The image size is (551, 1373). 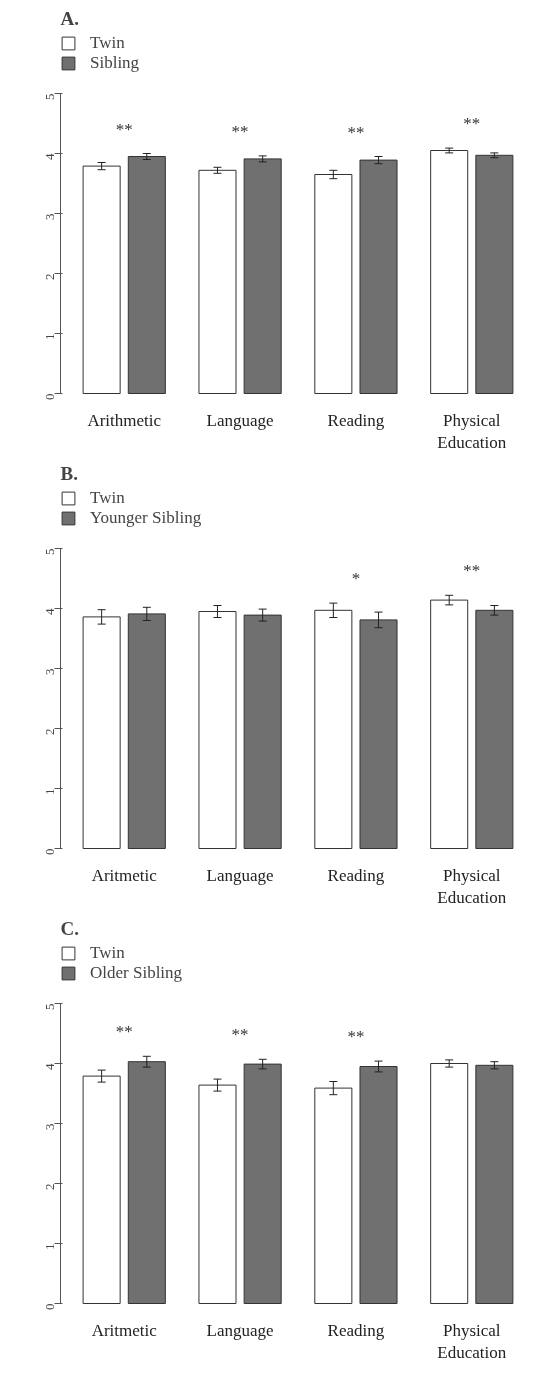 What do you see at coordinates (69, 18) in the screenshot?
I see `chart-title: A.` at bounding box center [69, 18].